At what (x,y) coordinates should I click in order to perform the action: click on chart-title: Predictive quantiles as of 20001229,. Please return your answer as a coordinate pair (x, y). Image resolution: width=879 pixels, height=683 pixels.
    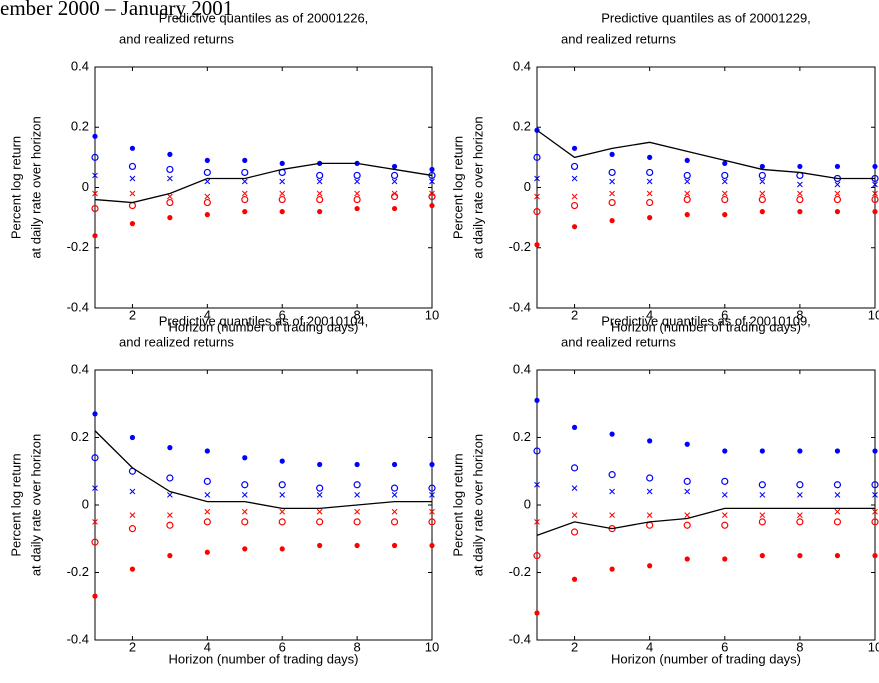
    Looking at the image, I should click on (706, 17).